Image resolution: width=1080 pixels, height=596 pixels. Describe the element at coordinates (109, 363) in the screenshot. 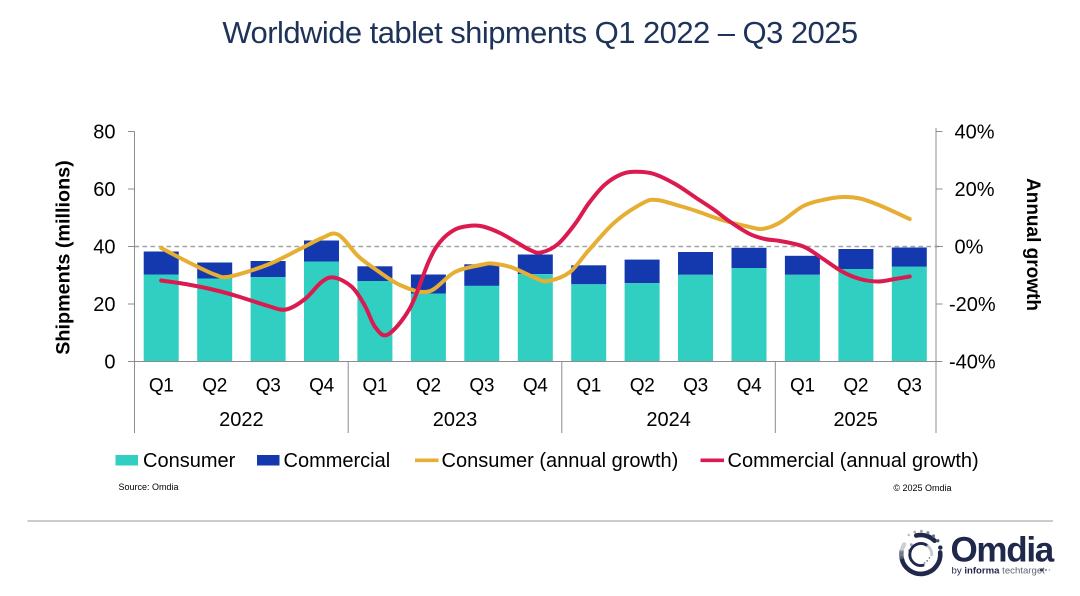

I see `svg-text: 0` at that location.